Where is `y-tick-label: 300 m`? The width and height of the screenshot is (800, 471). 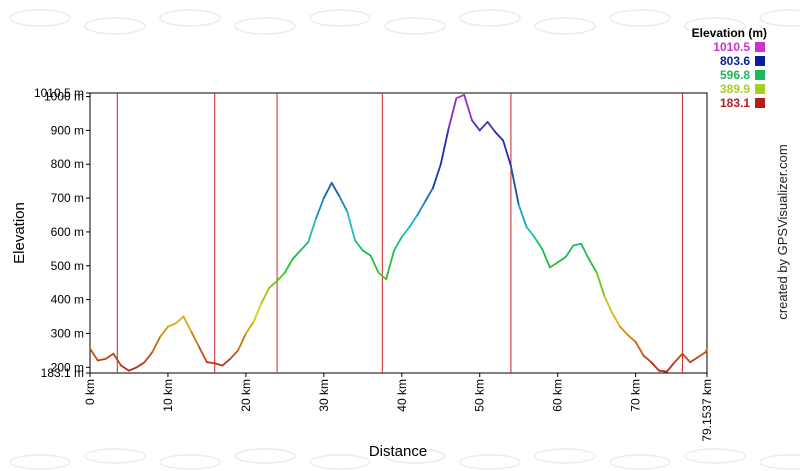 y-tick-label: 300 m is located at coordinates (67, 333).